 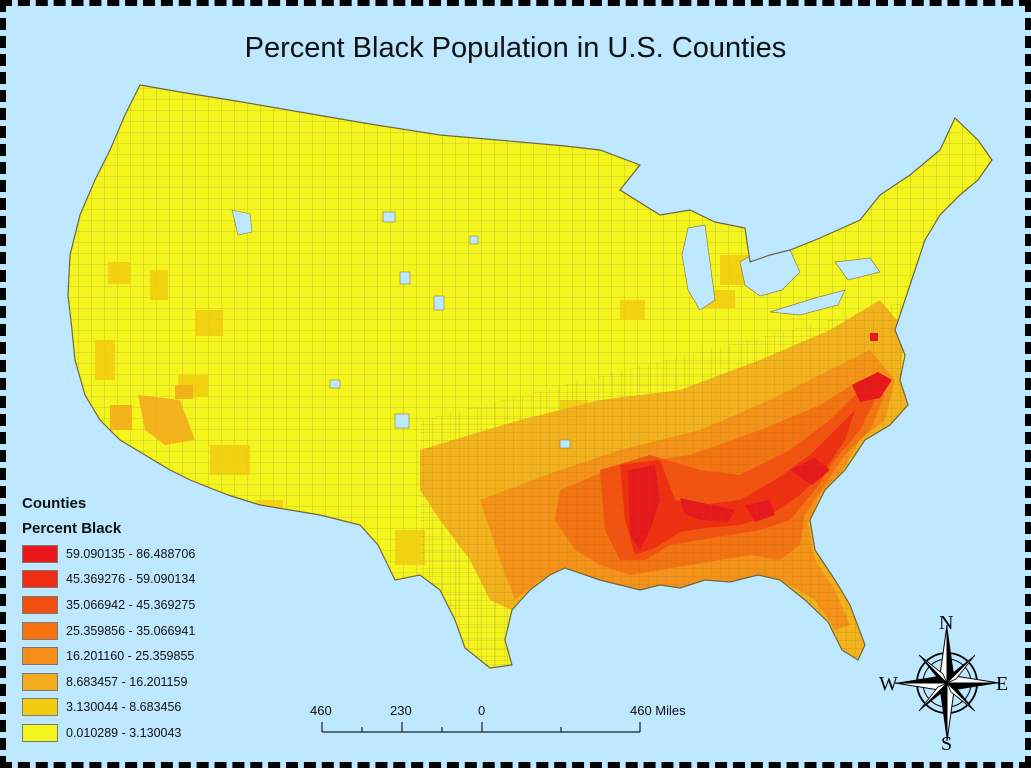 I want to click on legend-class-row: 8.683457 - 16.201159, so click(x=108, y=682).